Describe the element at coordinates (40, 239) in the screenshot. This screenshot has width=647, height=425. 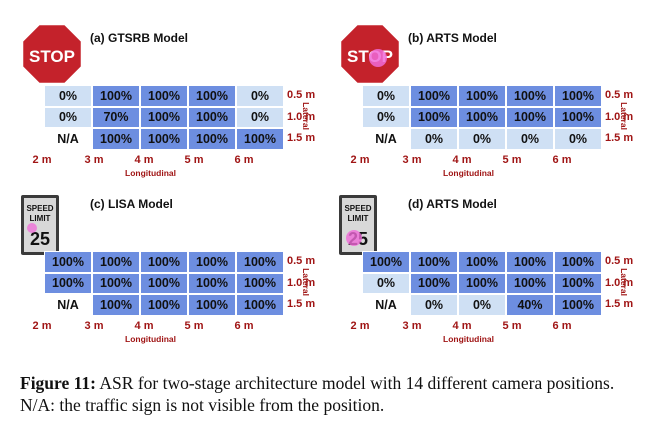
I see `speed-sign-value: 25` at that location.